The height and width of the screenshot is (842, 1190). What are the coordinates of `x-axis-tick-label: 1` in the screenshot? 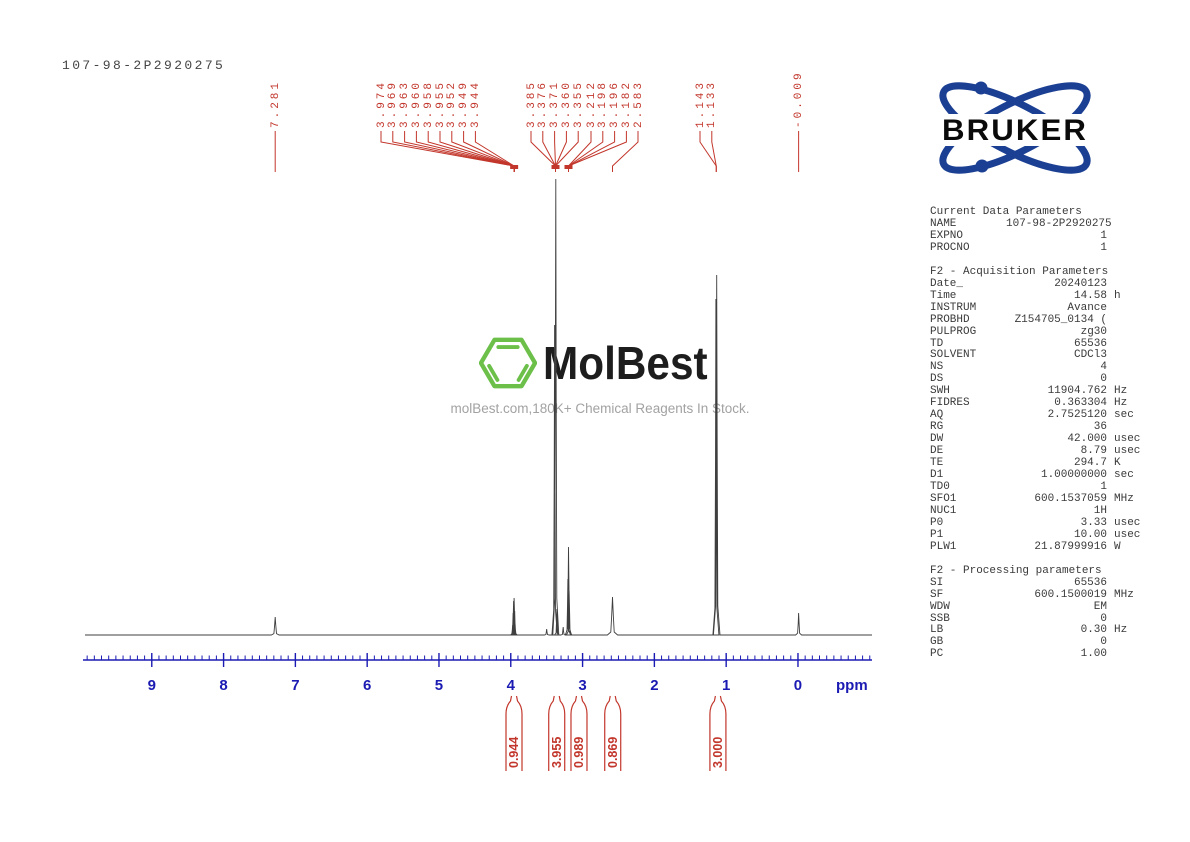 It's located at (726, 685).